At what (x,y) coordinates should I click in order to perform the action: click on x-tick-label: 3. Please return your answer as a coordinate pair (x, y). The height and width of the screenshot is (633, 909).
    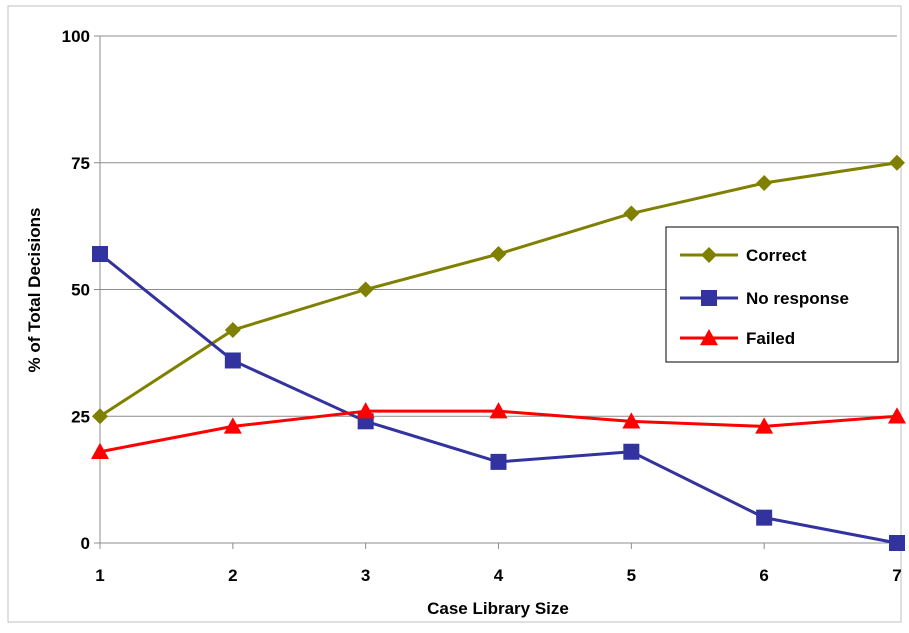
    Looking at the image, I should click on (365, 575).